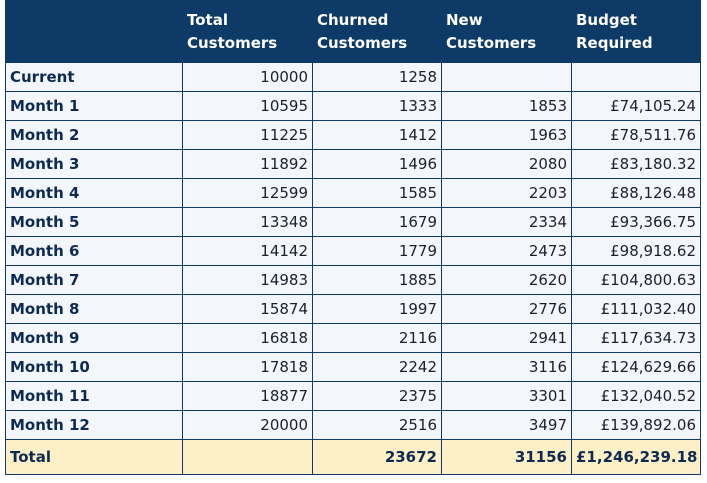  I want to click on column-header: New Customers, so click(506, 31).